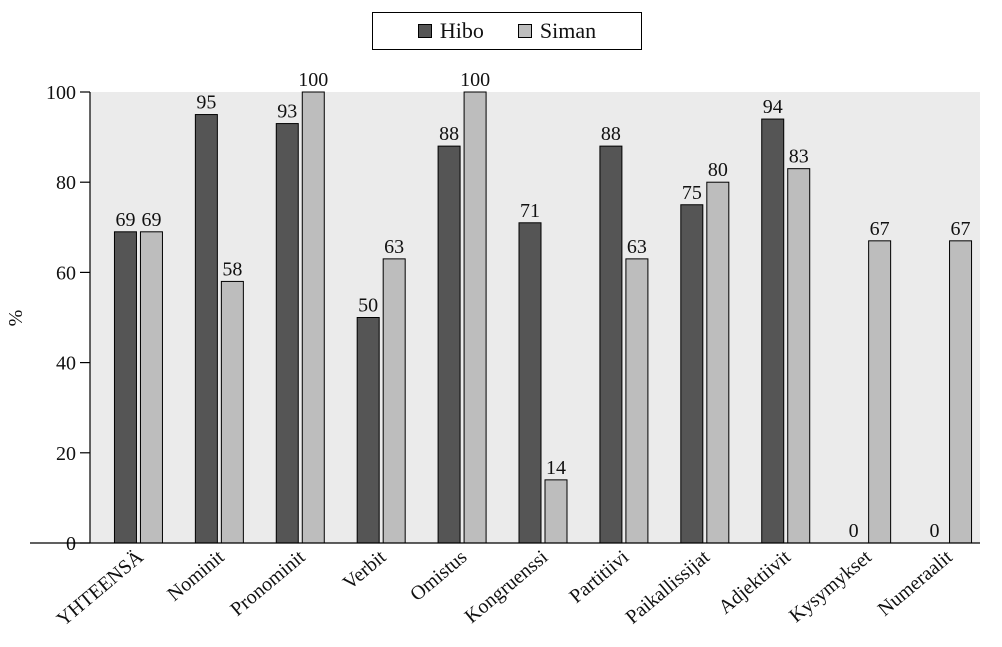 The height and width of the screenshot is (647, 1002). I want to click on data-label-hibo-9: 0, so click(854, 531).